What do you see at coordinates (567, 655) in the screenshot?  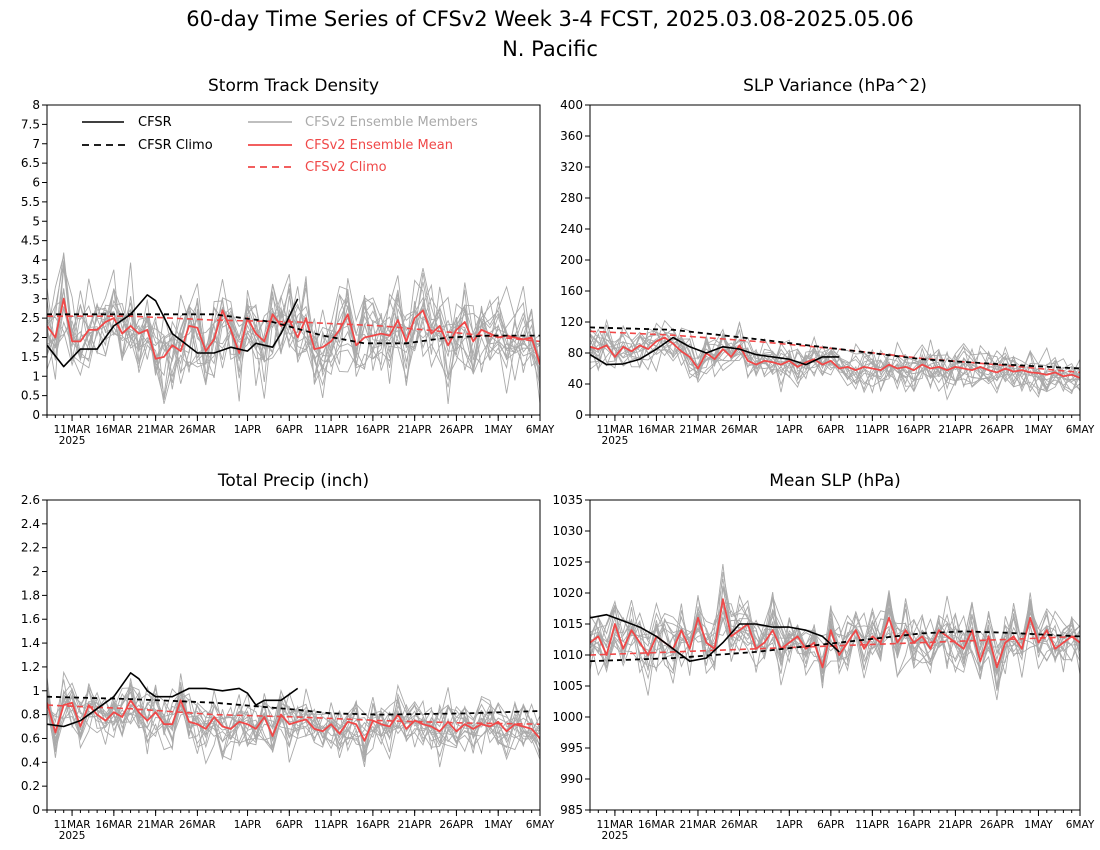 I see `y-tick-label: 1010` at bounding box center [567, 655].